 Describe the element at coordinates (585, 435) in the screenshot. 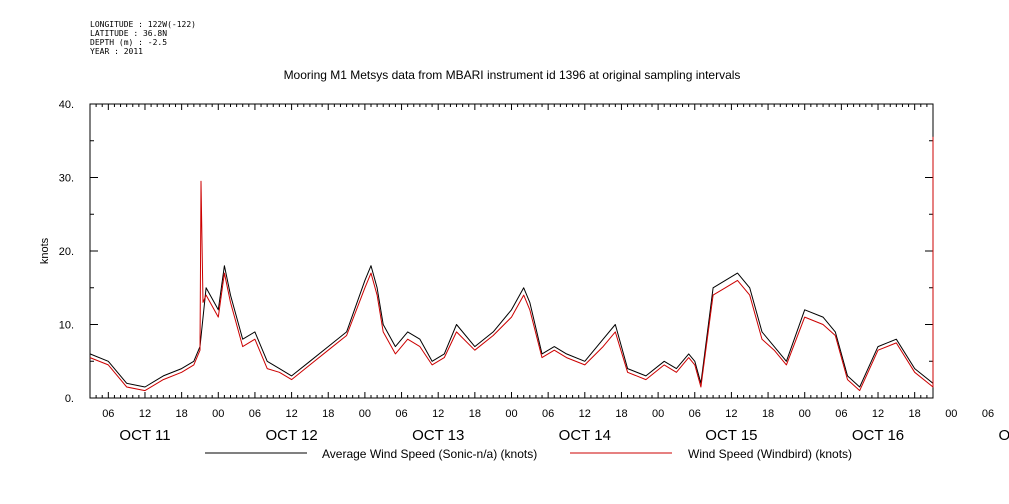

I see `day-label: OCT 14` at that location.